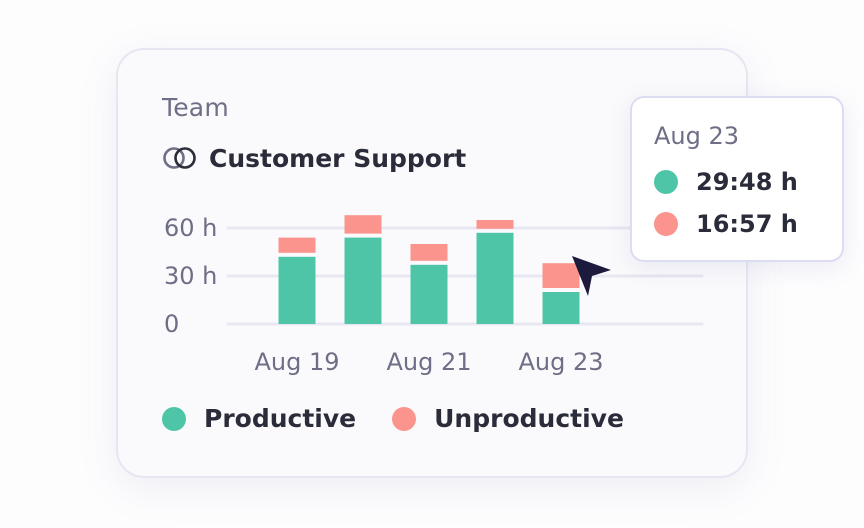  I want to click on team-name: Customer Support, so click(338, 158).